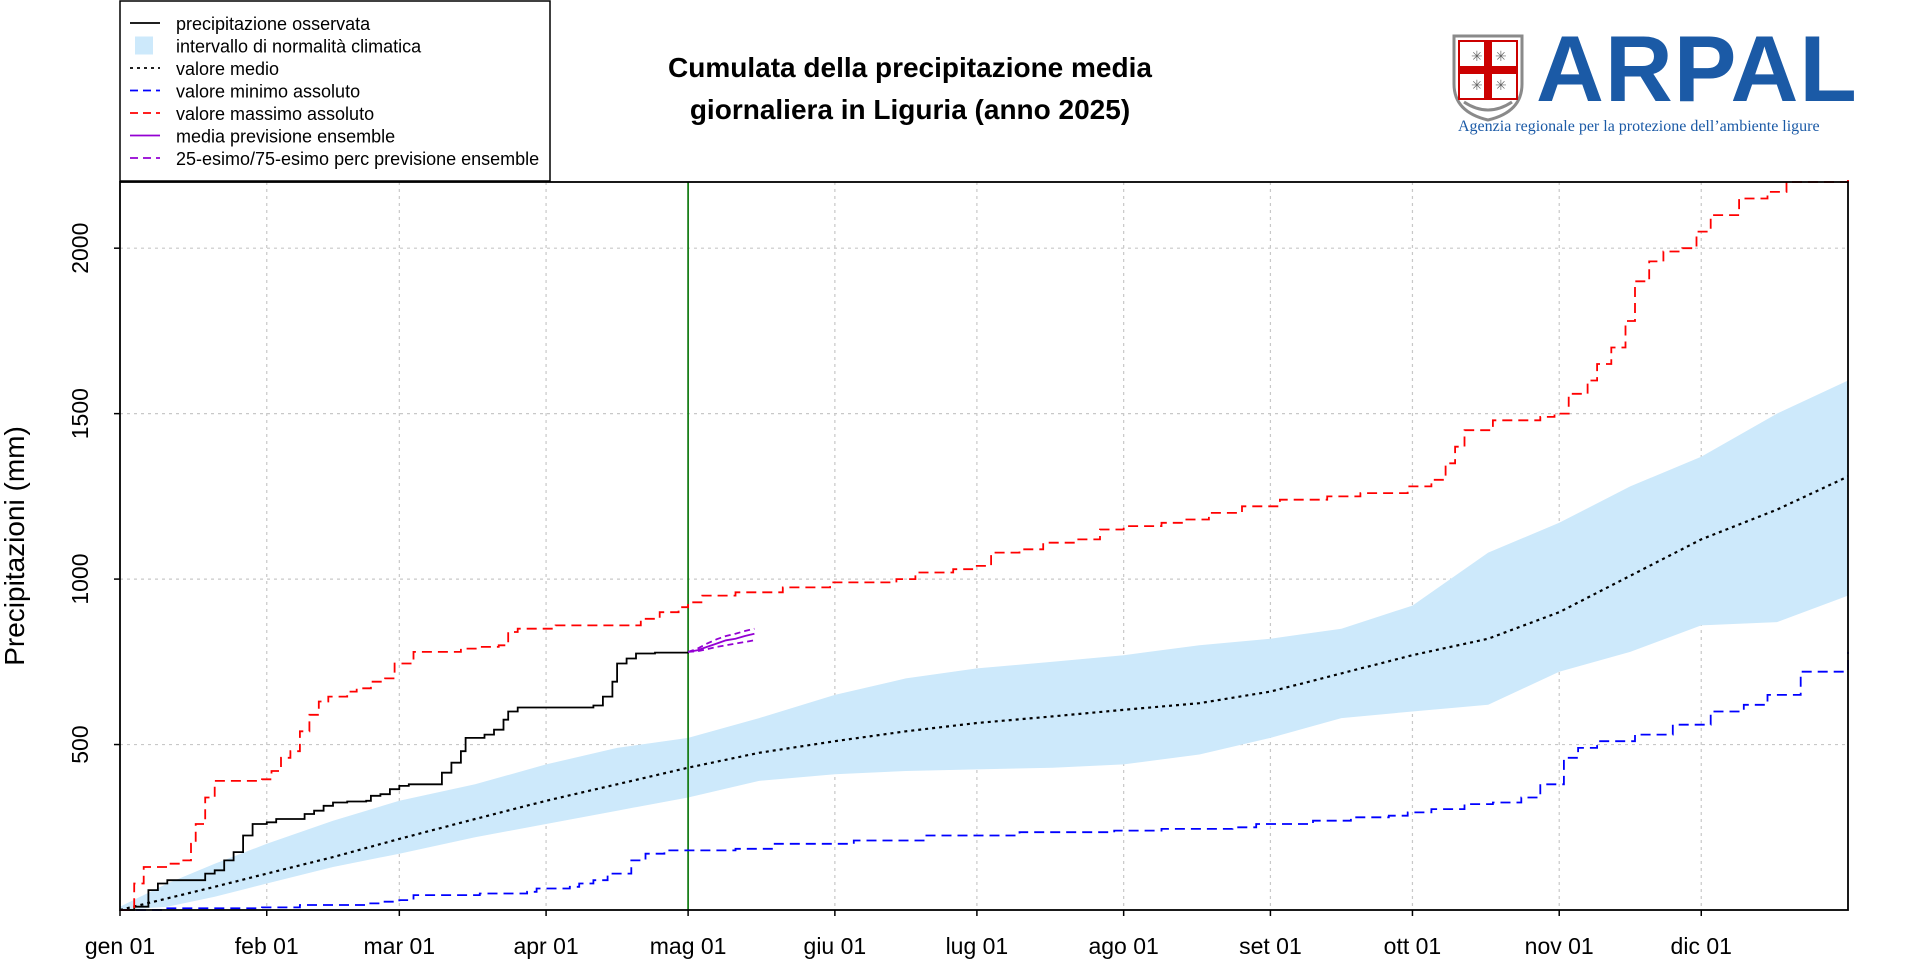  I want to click on y-axis-label: Precipitazioni (mm), so click(15, 546).